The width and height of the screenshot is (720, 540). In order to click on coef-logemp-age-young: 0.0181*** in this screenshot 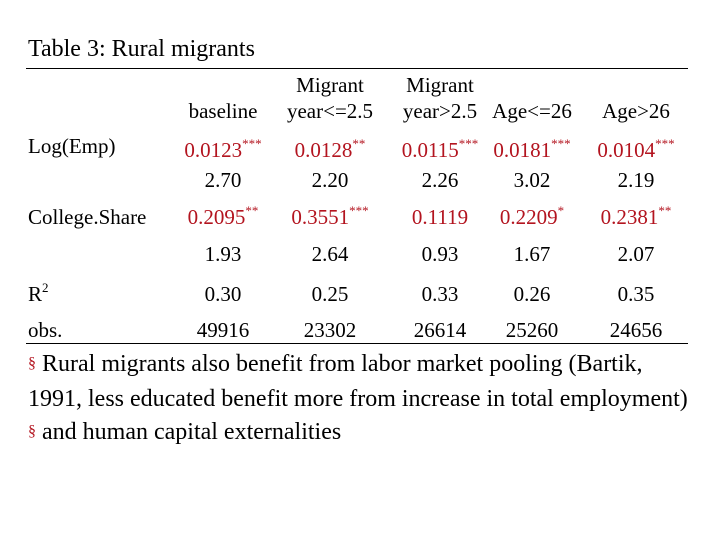, I will do `click(532, 149)`.